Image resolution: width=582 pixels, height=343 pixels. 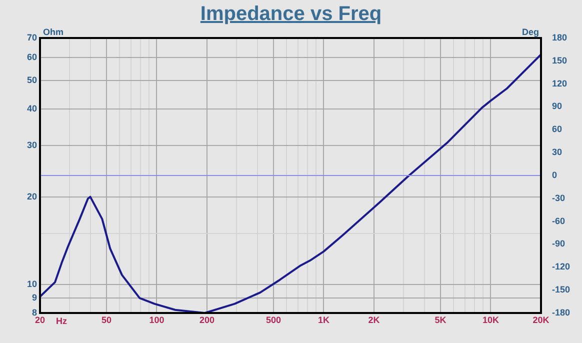 What do you see at coordinates (530, 31) in the screenshot?
I see `y2-axis-title: Deg` at bounding box center [530, 31].